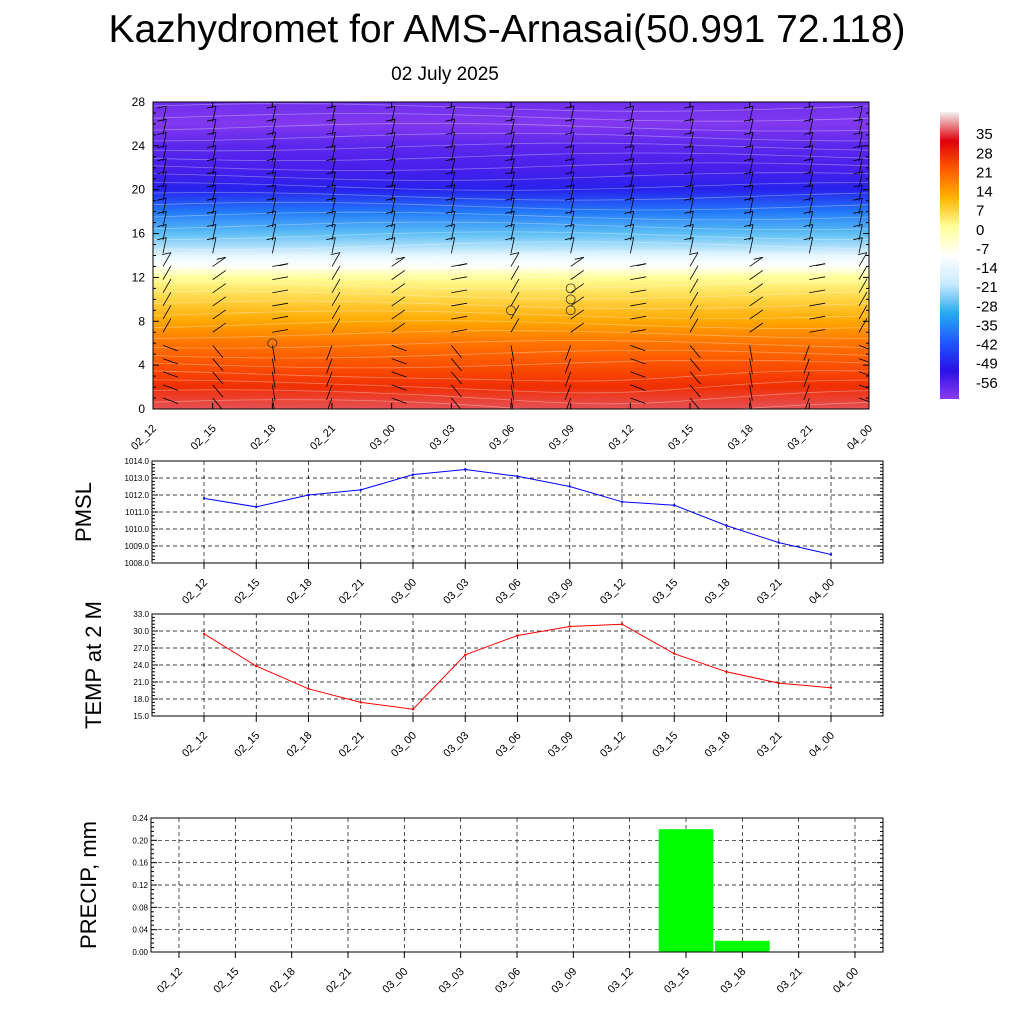  Describe the element at coordinates (987, 364) in the screenshot. I see `colorbar-label: -49` at that location.